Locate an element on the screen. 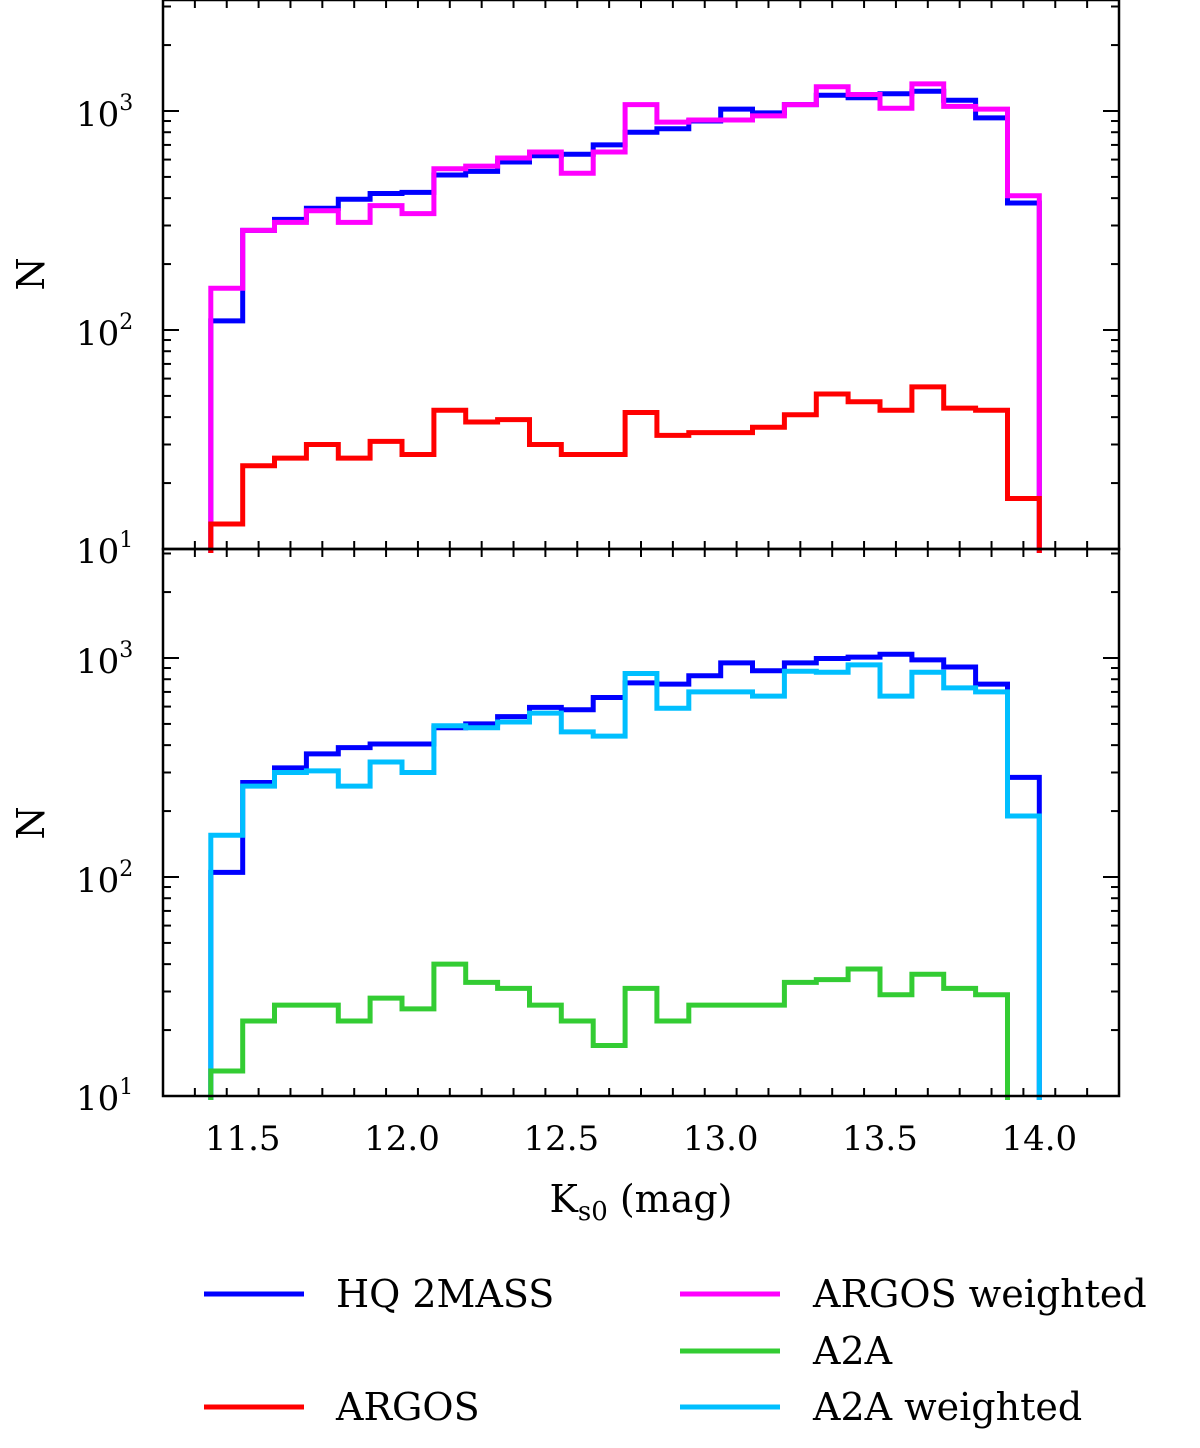  xtick-label: 12.0 is located at coordinates (402, 1139).